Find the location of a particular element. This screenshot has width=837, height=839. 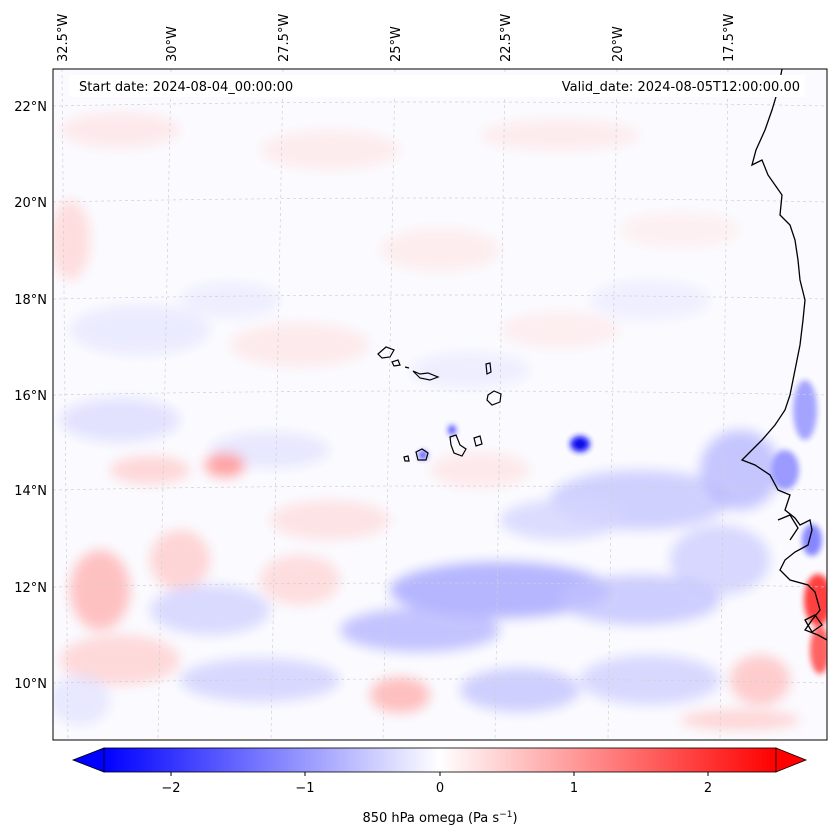

island-fogo is located at coordinates (422, 454).